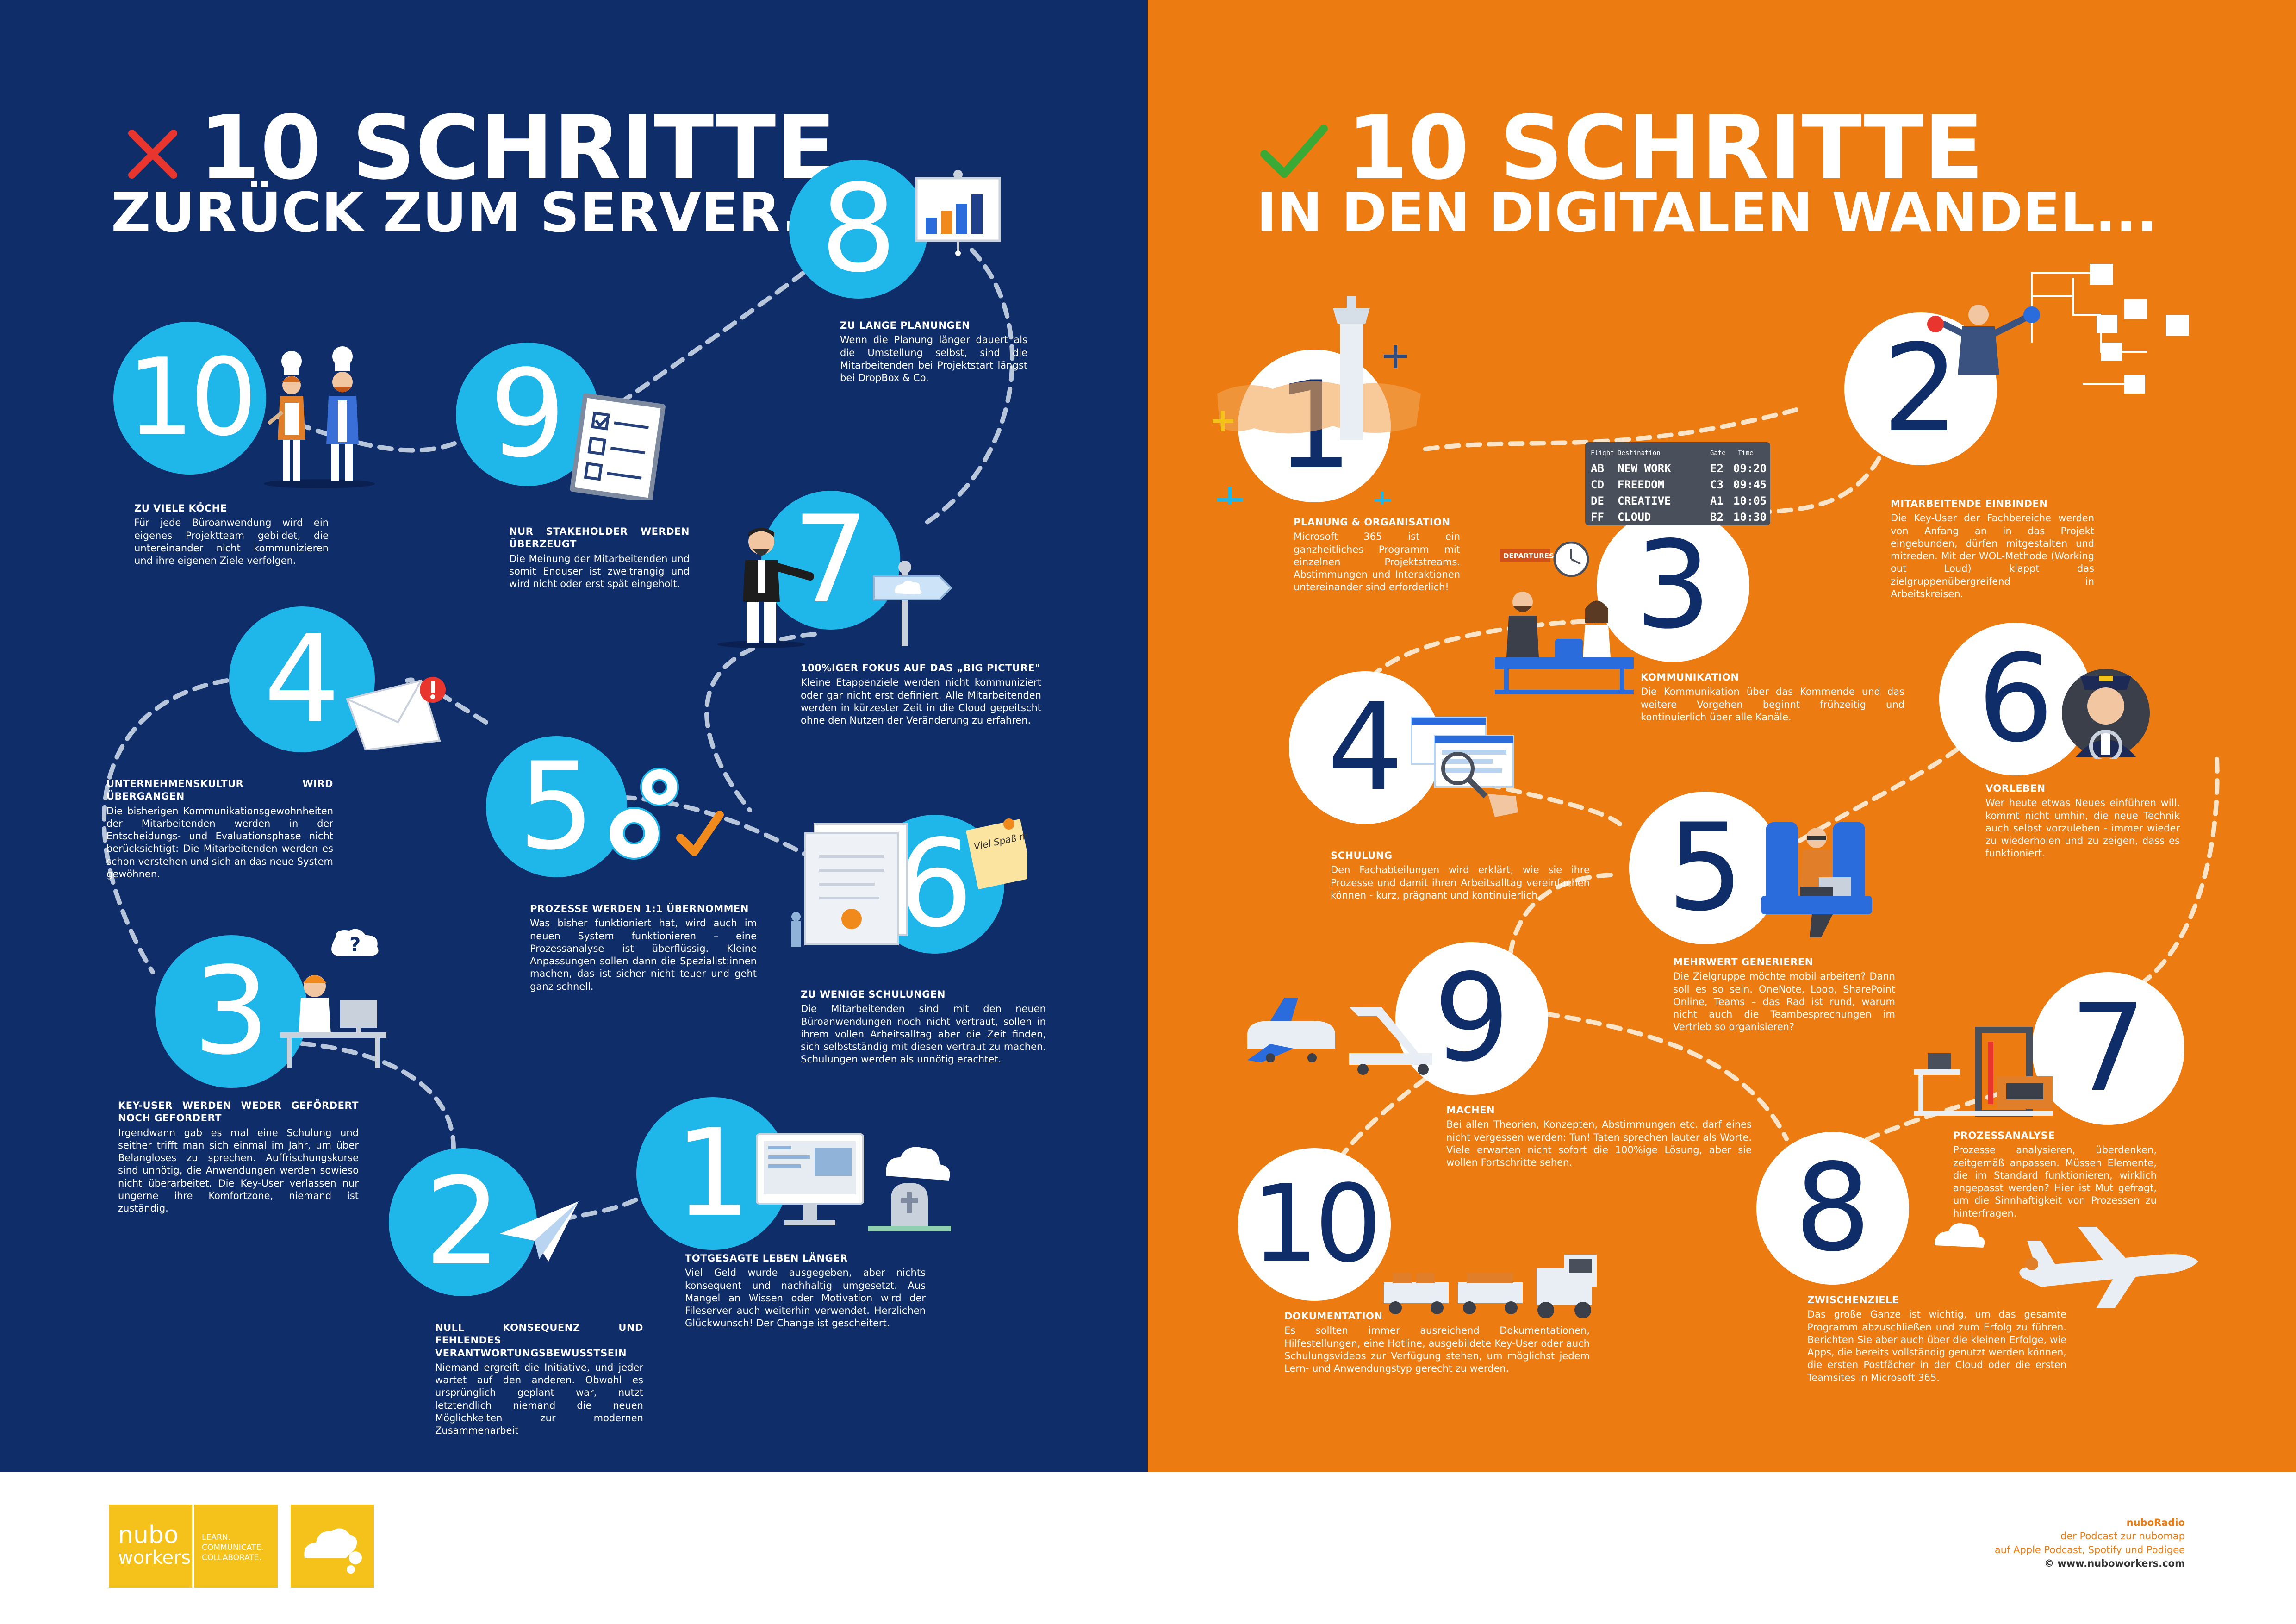 The image size is (2296, 1624). What do you see at coordinates (1528, 556) in the screenshot?
I see `departures-sign-text: DEPARTURES` at bounding box center [1528, 556].